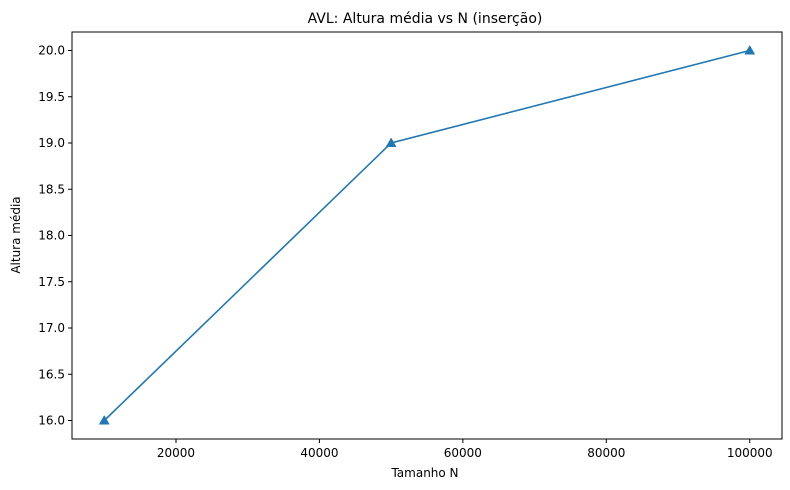 The height and width of the screenshot is (490, 790). What do you see at coordinates (51, 51) in the screenshot?
I see `y-tick-label: 20.0` at bounding box center [51, 51].